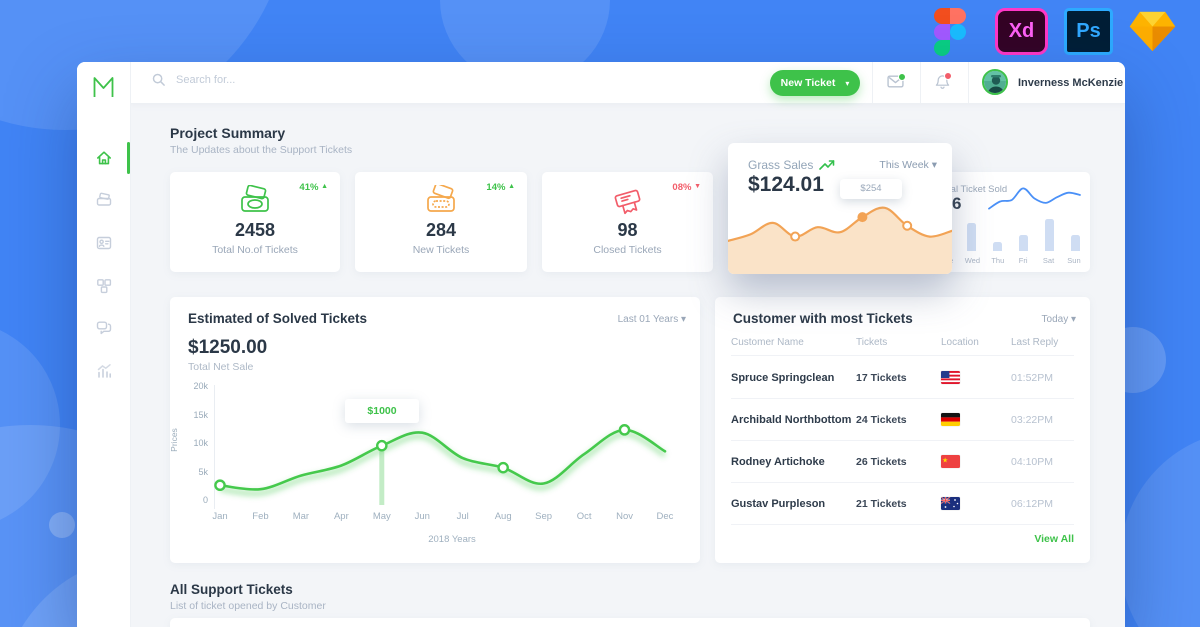 Image resolution: width=1200 pixels, height=627 pixels. I want to click on sidebar-item-modules, so click(104, 286).